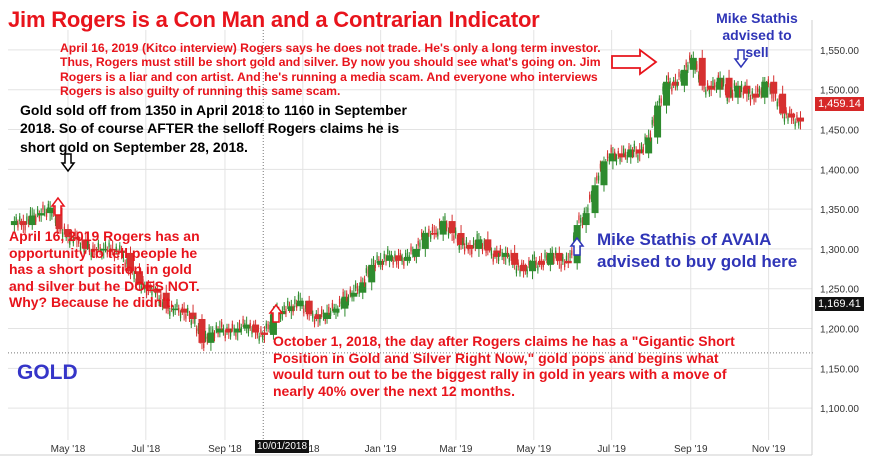 This screenshot has height=469, width=870. I want to click on y-tick-label-3: 1,250.00, so click(839, 290).